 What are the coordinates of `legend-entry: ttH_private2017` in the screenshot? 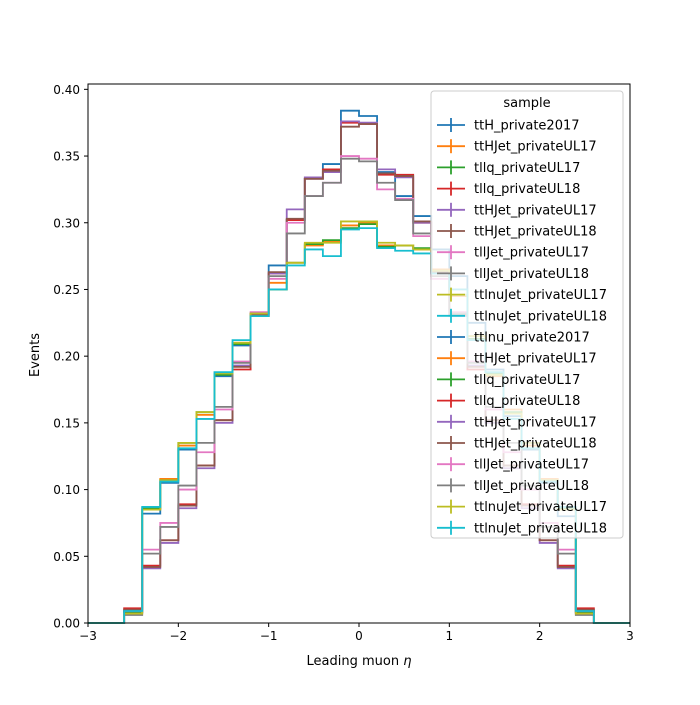 It's located at (508, 126).